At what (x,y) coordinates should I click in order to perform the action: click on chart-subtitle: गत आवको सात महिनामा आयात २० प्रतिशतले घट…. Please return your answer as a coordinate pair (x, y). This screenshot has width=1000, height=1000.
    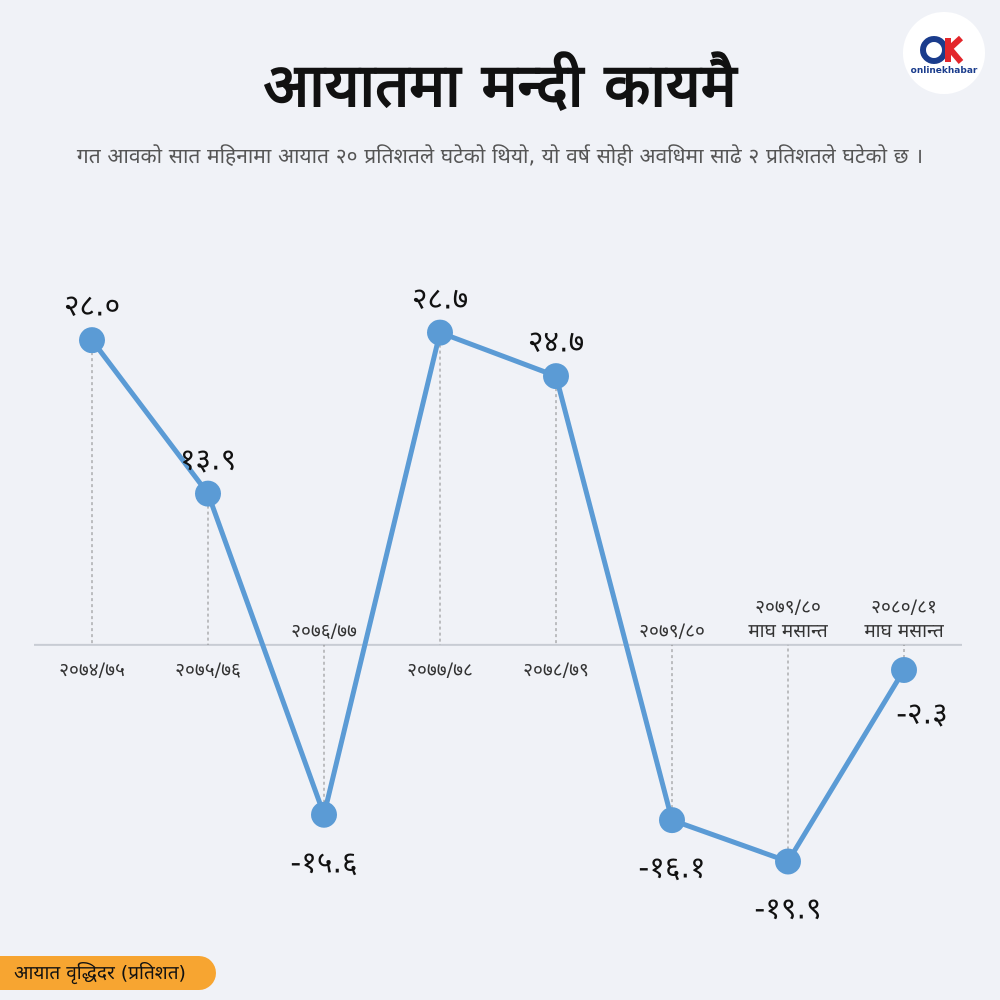
    Looking at the image, I should click on (500, 156).